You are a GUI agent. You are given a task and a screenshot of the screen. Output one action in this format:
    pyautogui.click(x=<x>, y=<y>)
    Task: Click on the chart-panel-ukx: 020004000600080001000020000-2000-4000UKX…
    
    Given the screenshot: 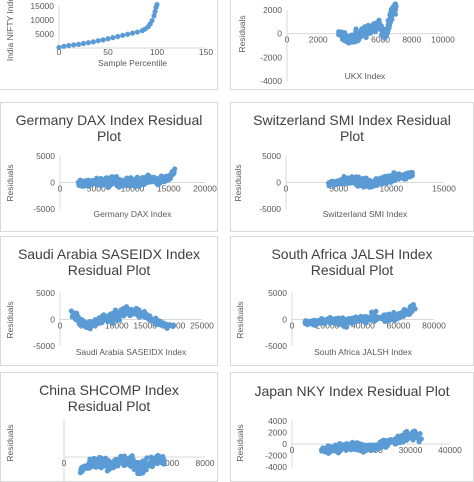 What is the action you would take?
    pyautogui.click(x=352, y=45)
    